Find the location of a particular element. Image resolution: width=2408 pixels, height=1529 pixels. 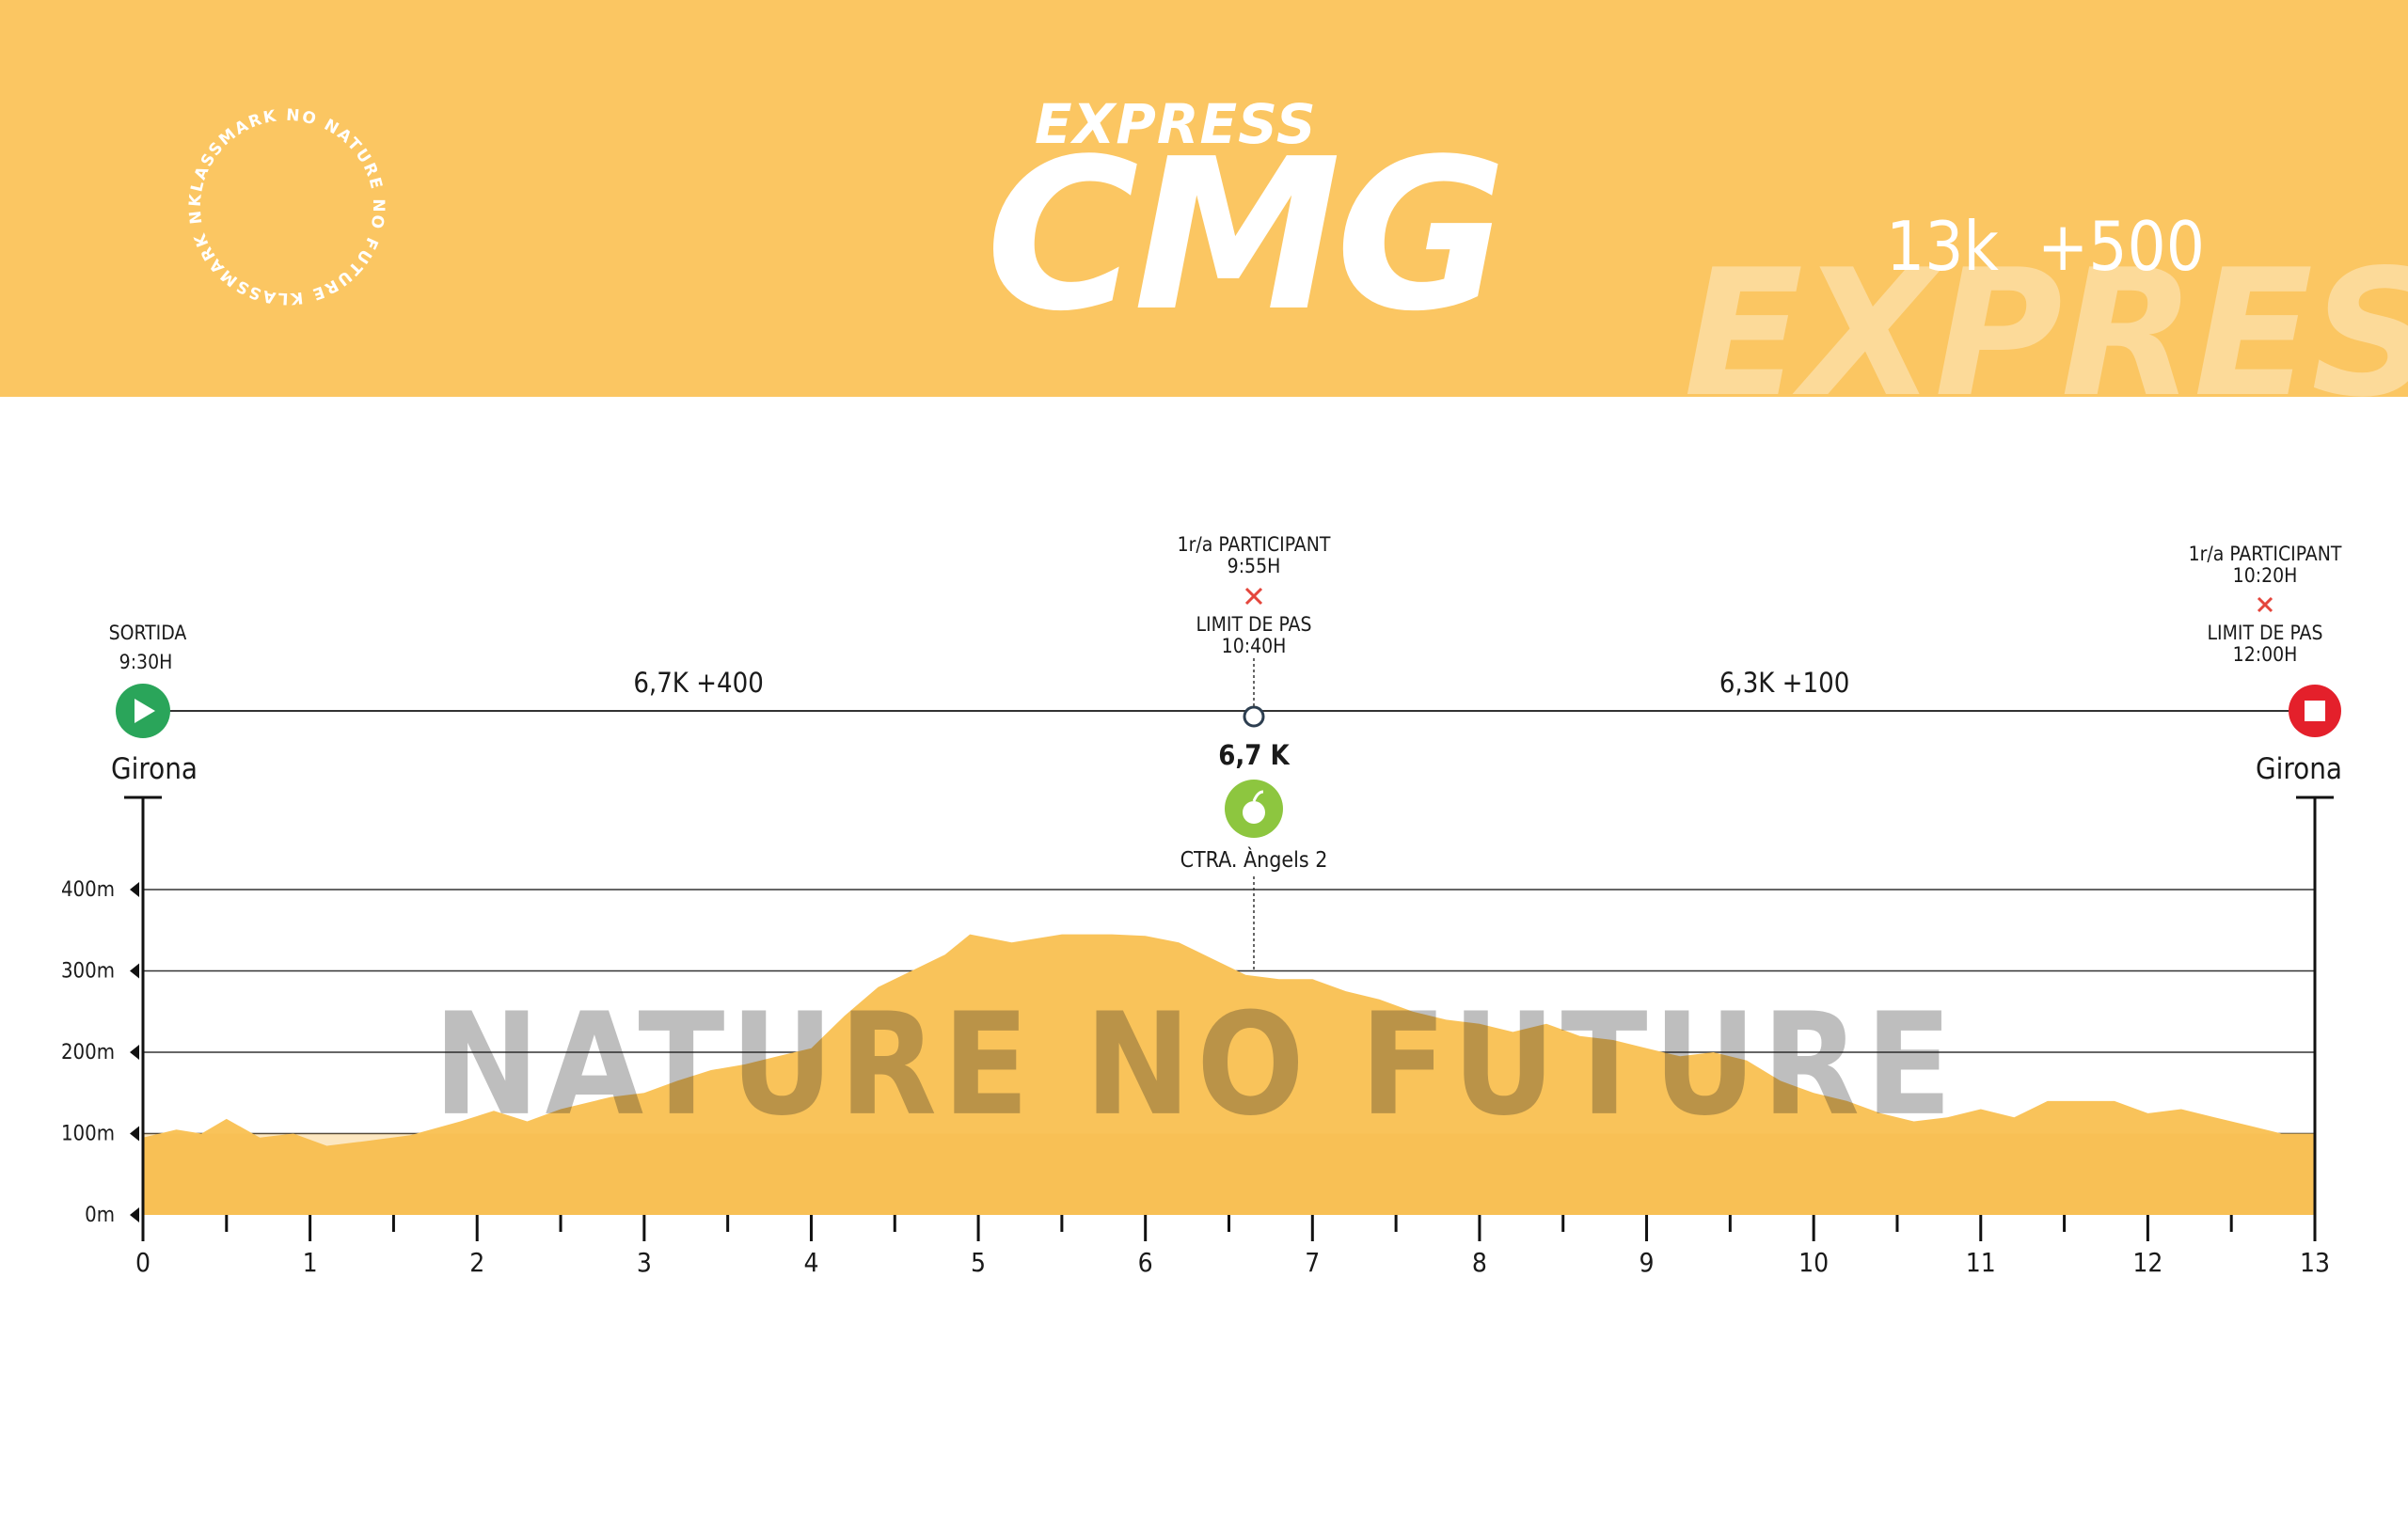

ghost-express-text: EXPRESS is located at coordinates (2046, 315).